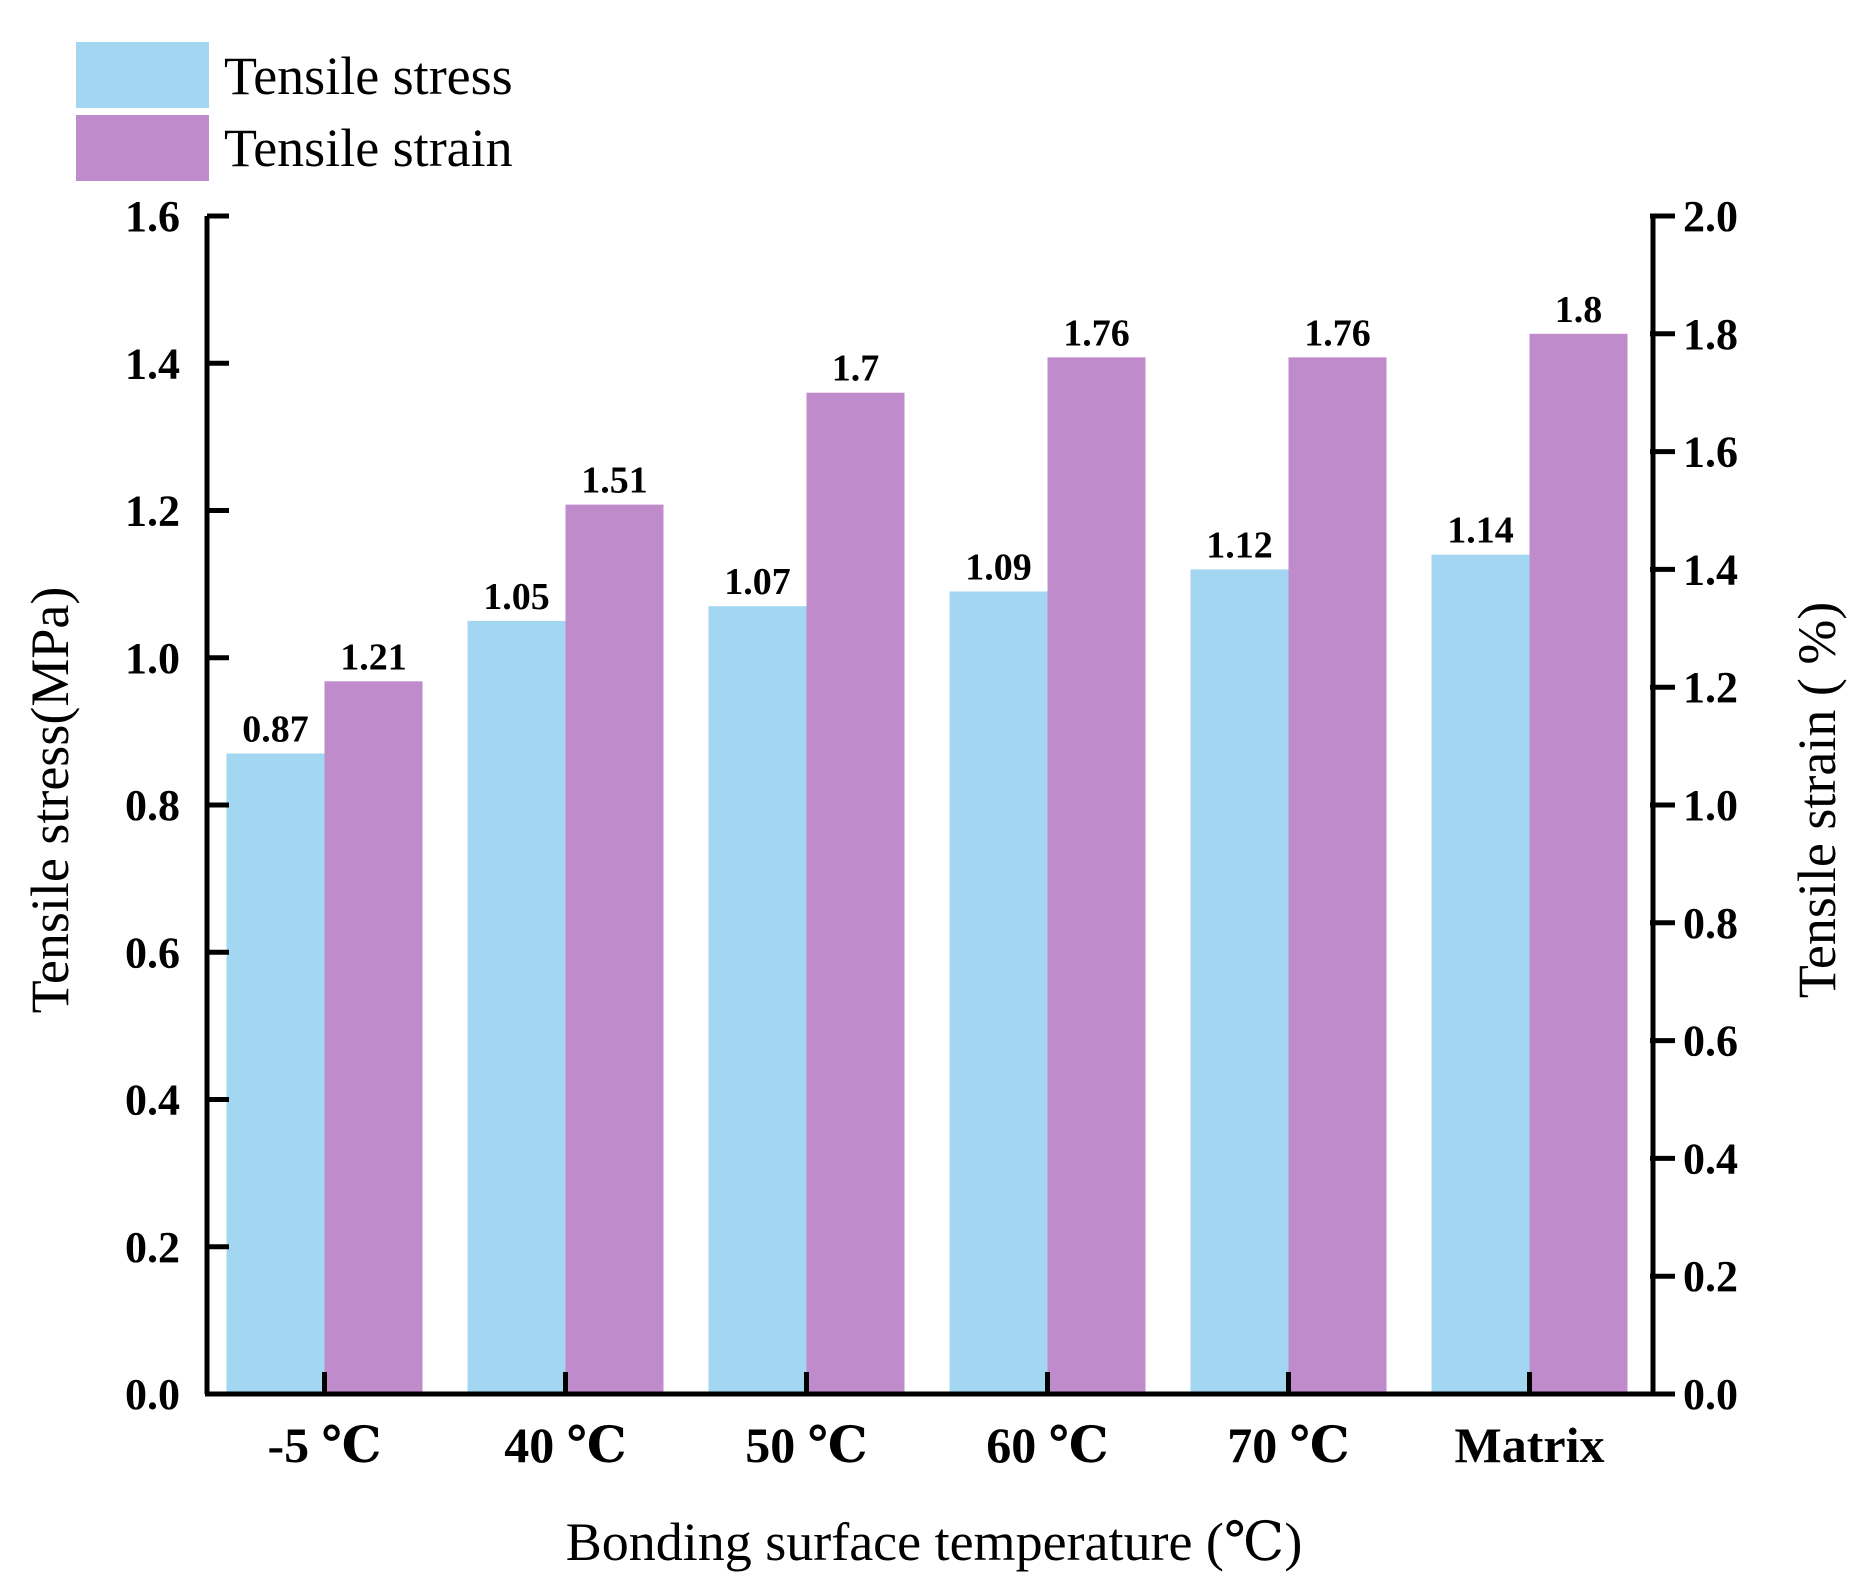 This screenshot has width=1855, height=1588. What do you see at coordinates (1710, 1276) in the screenshot?
I see `right-tick-label: 0.2` at bounding box center [1710, 1276].